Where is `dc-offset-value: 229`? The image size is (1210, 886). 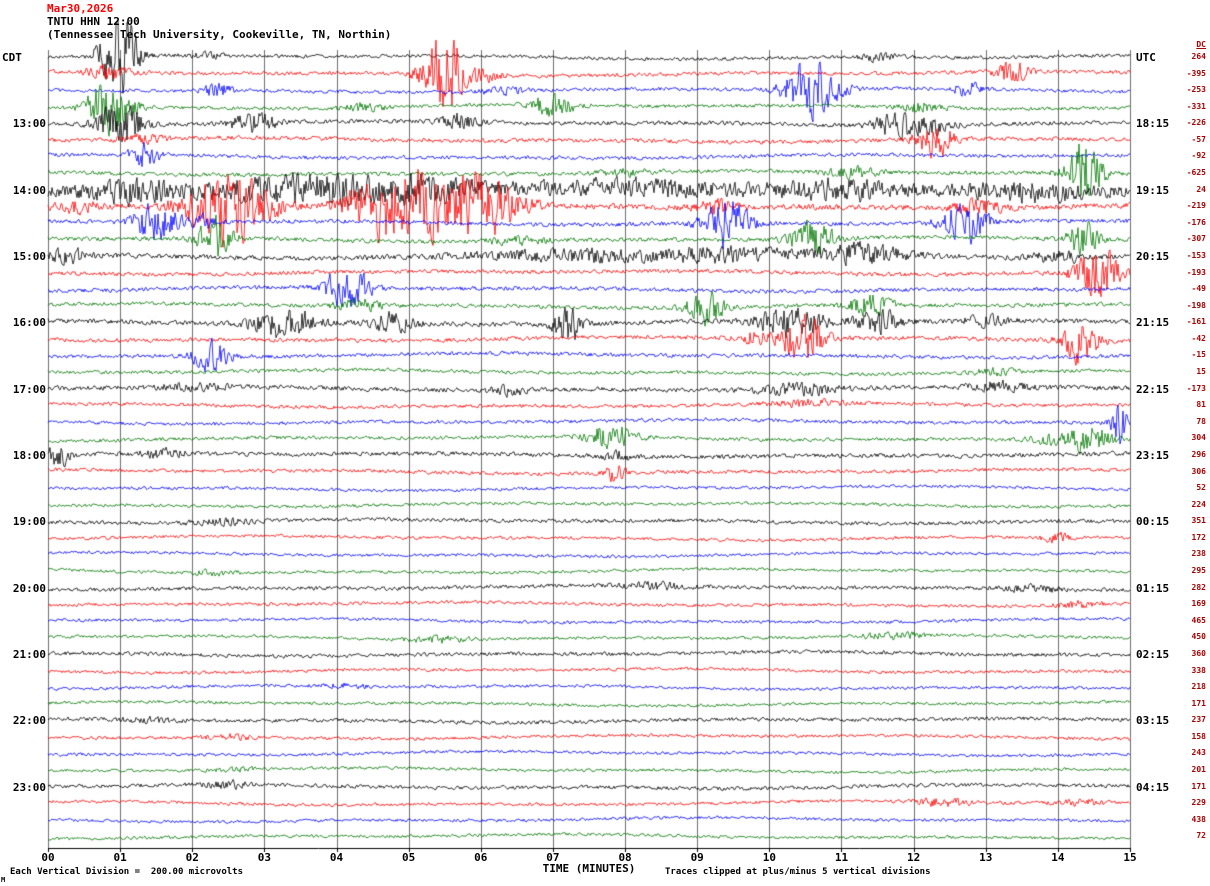
dc-offset-value: 229 is located at coordinates (1198, 803).